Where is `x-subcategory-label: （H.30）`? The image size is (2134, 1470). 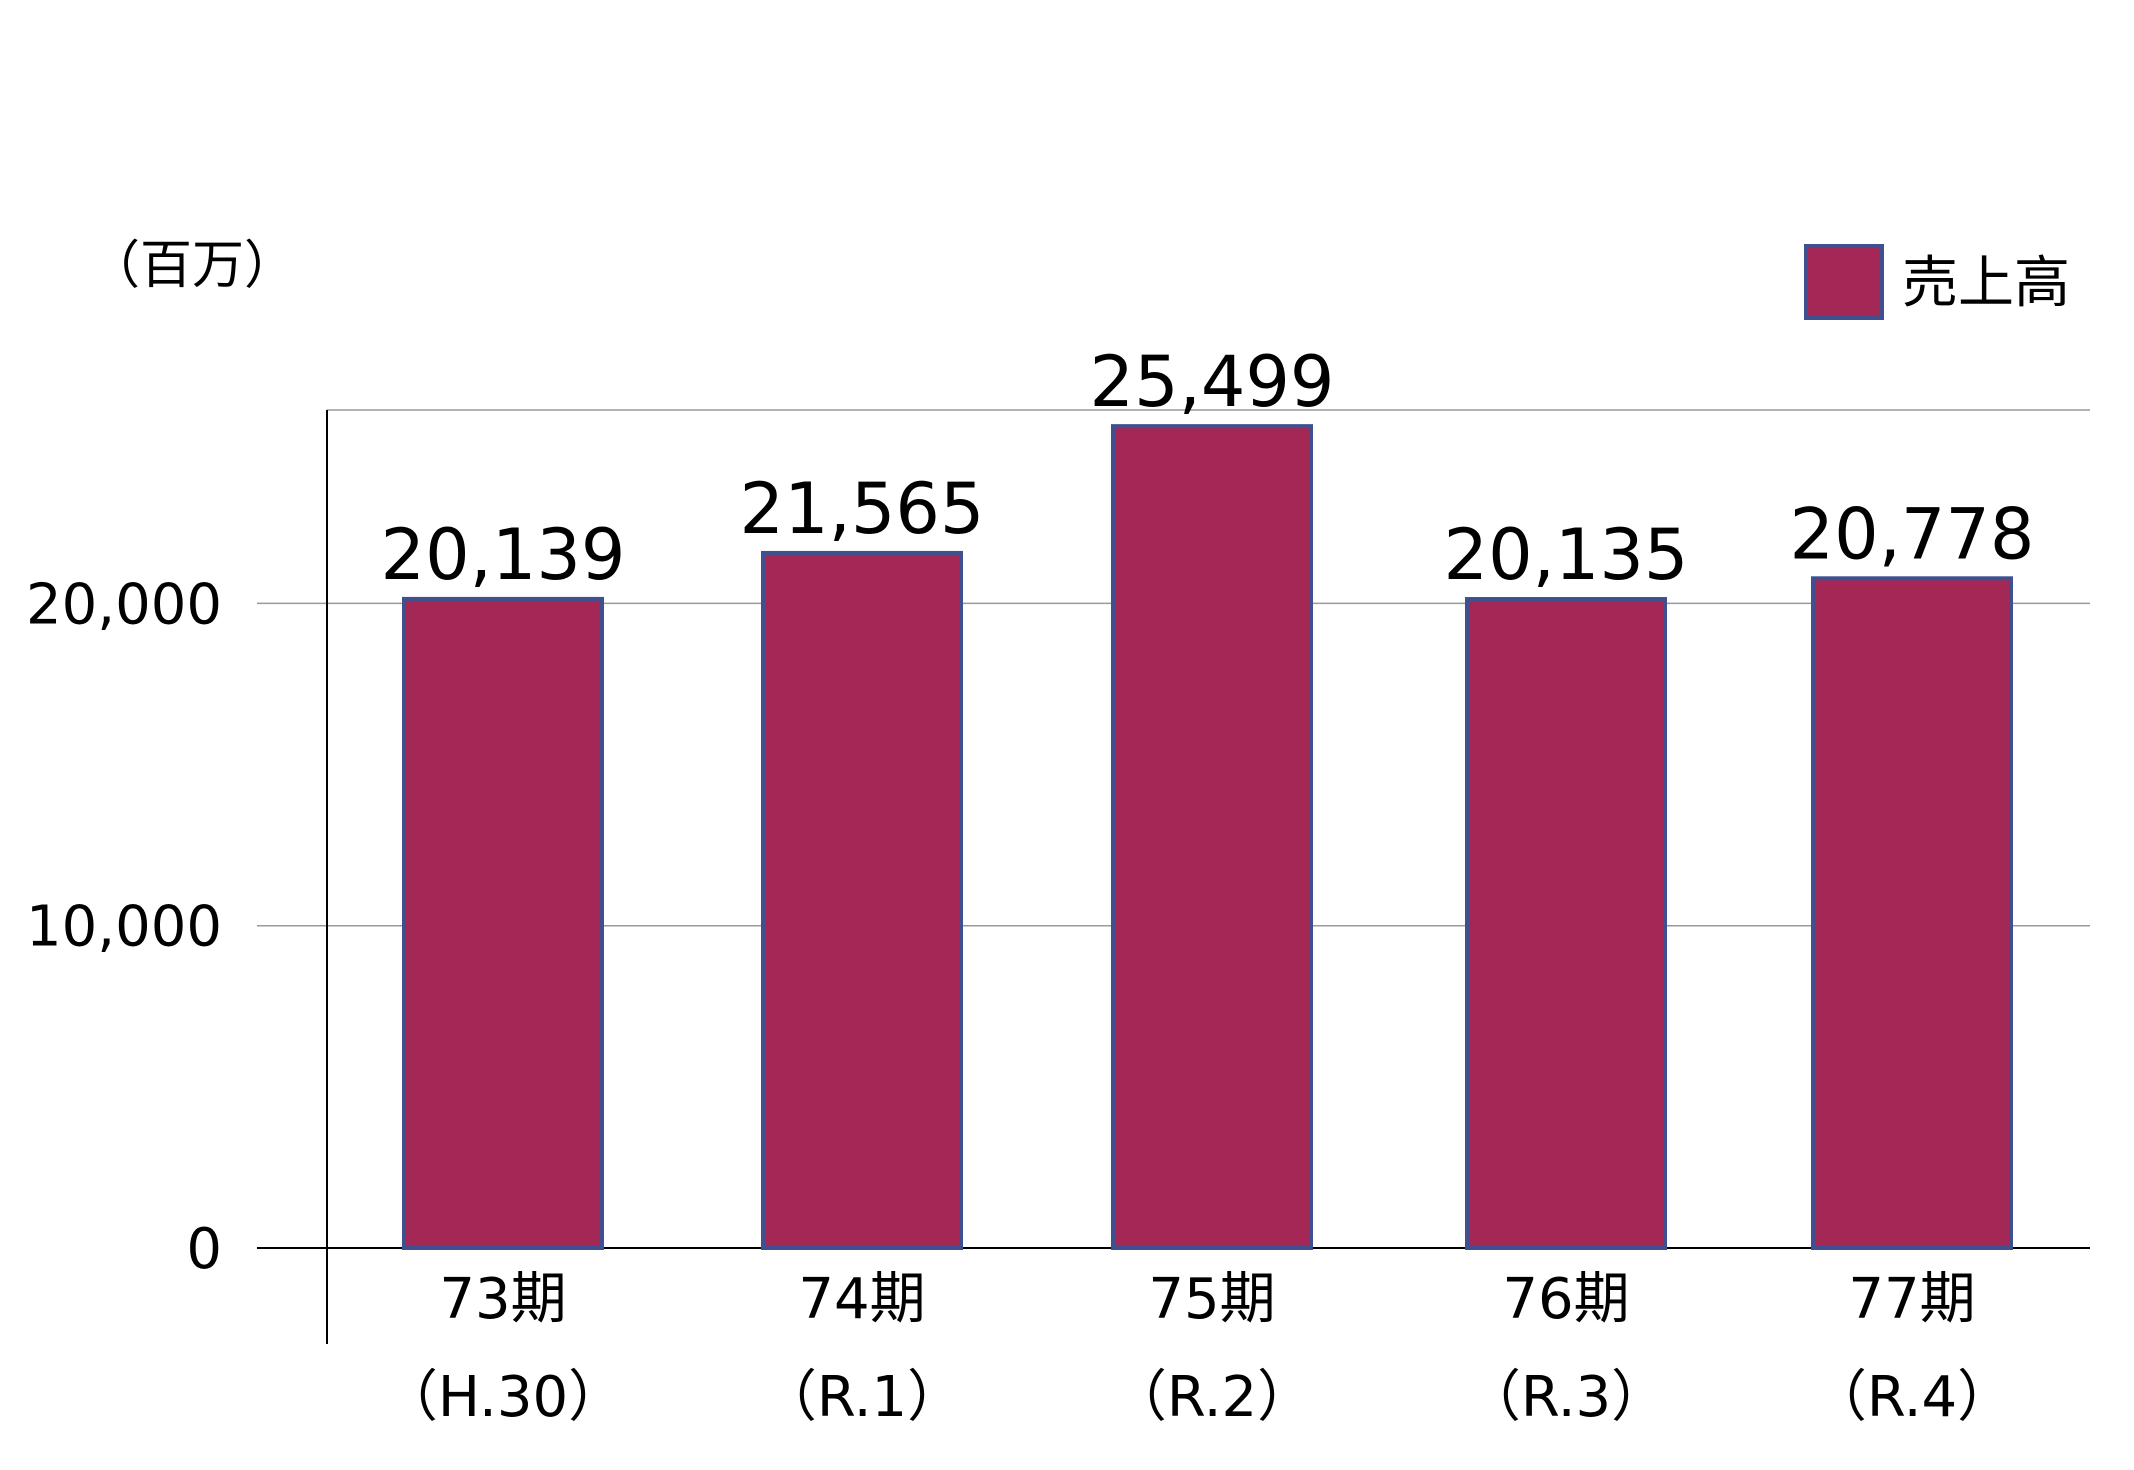 x-subcategory-label: （H.30） is located at coordinates (503, 1397).